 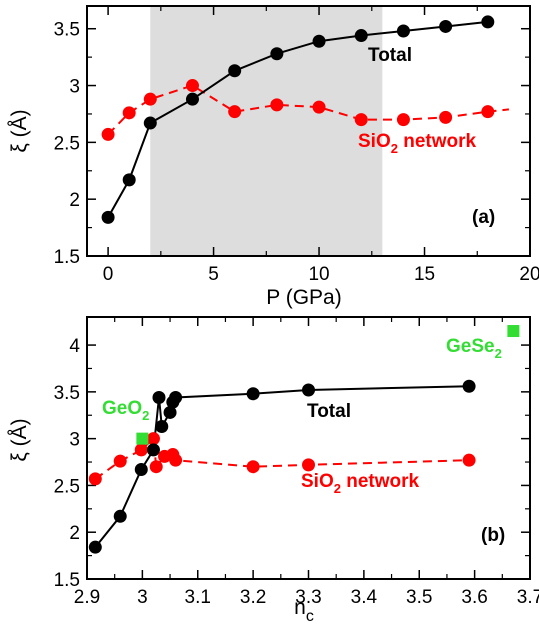 I want to click on x-tick-label: 3.3, so click(x=308, y=597).